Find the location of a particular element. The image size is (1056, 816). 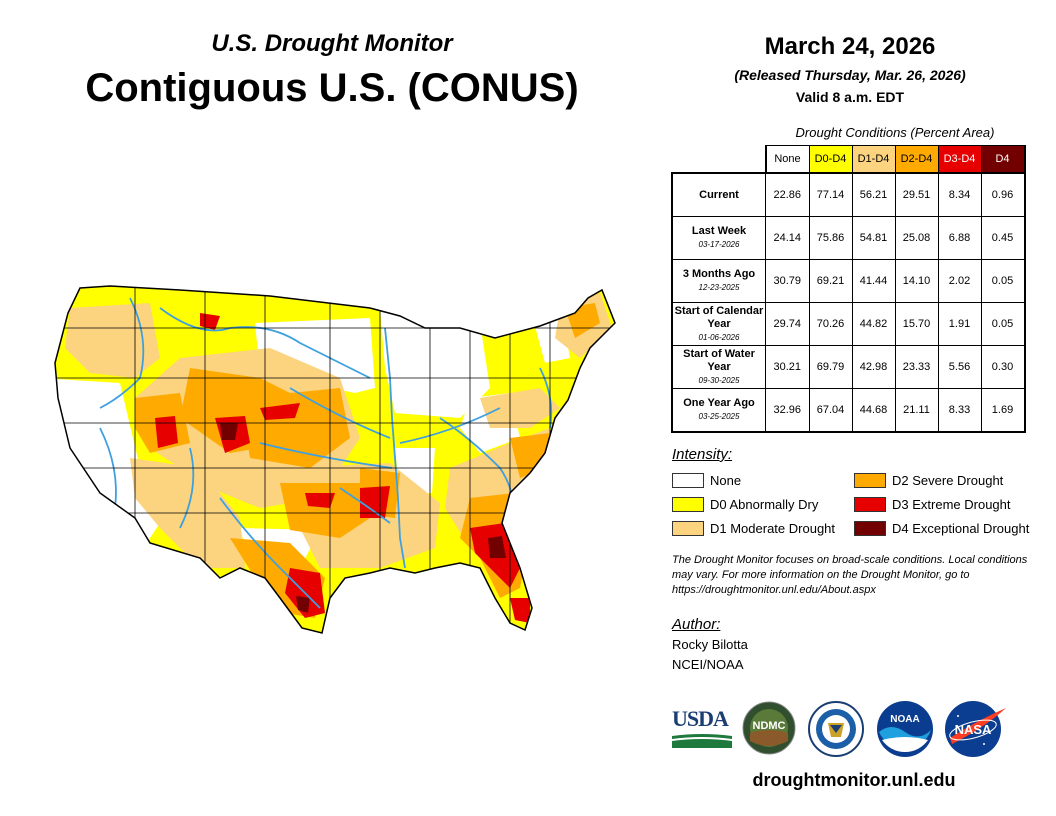

row-date: 12-23-2025 is located at coordinates (719, 287).